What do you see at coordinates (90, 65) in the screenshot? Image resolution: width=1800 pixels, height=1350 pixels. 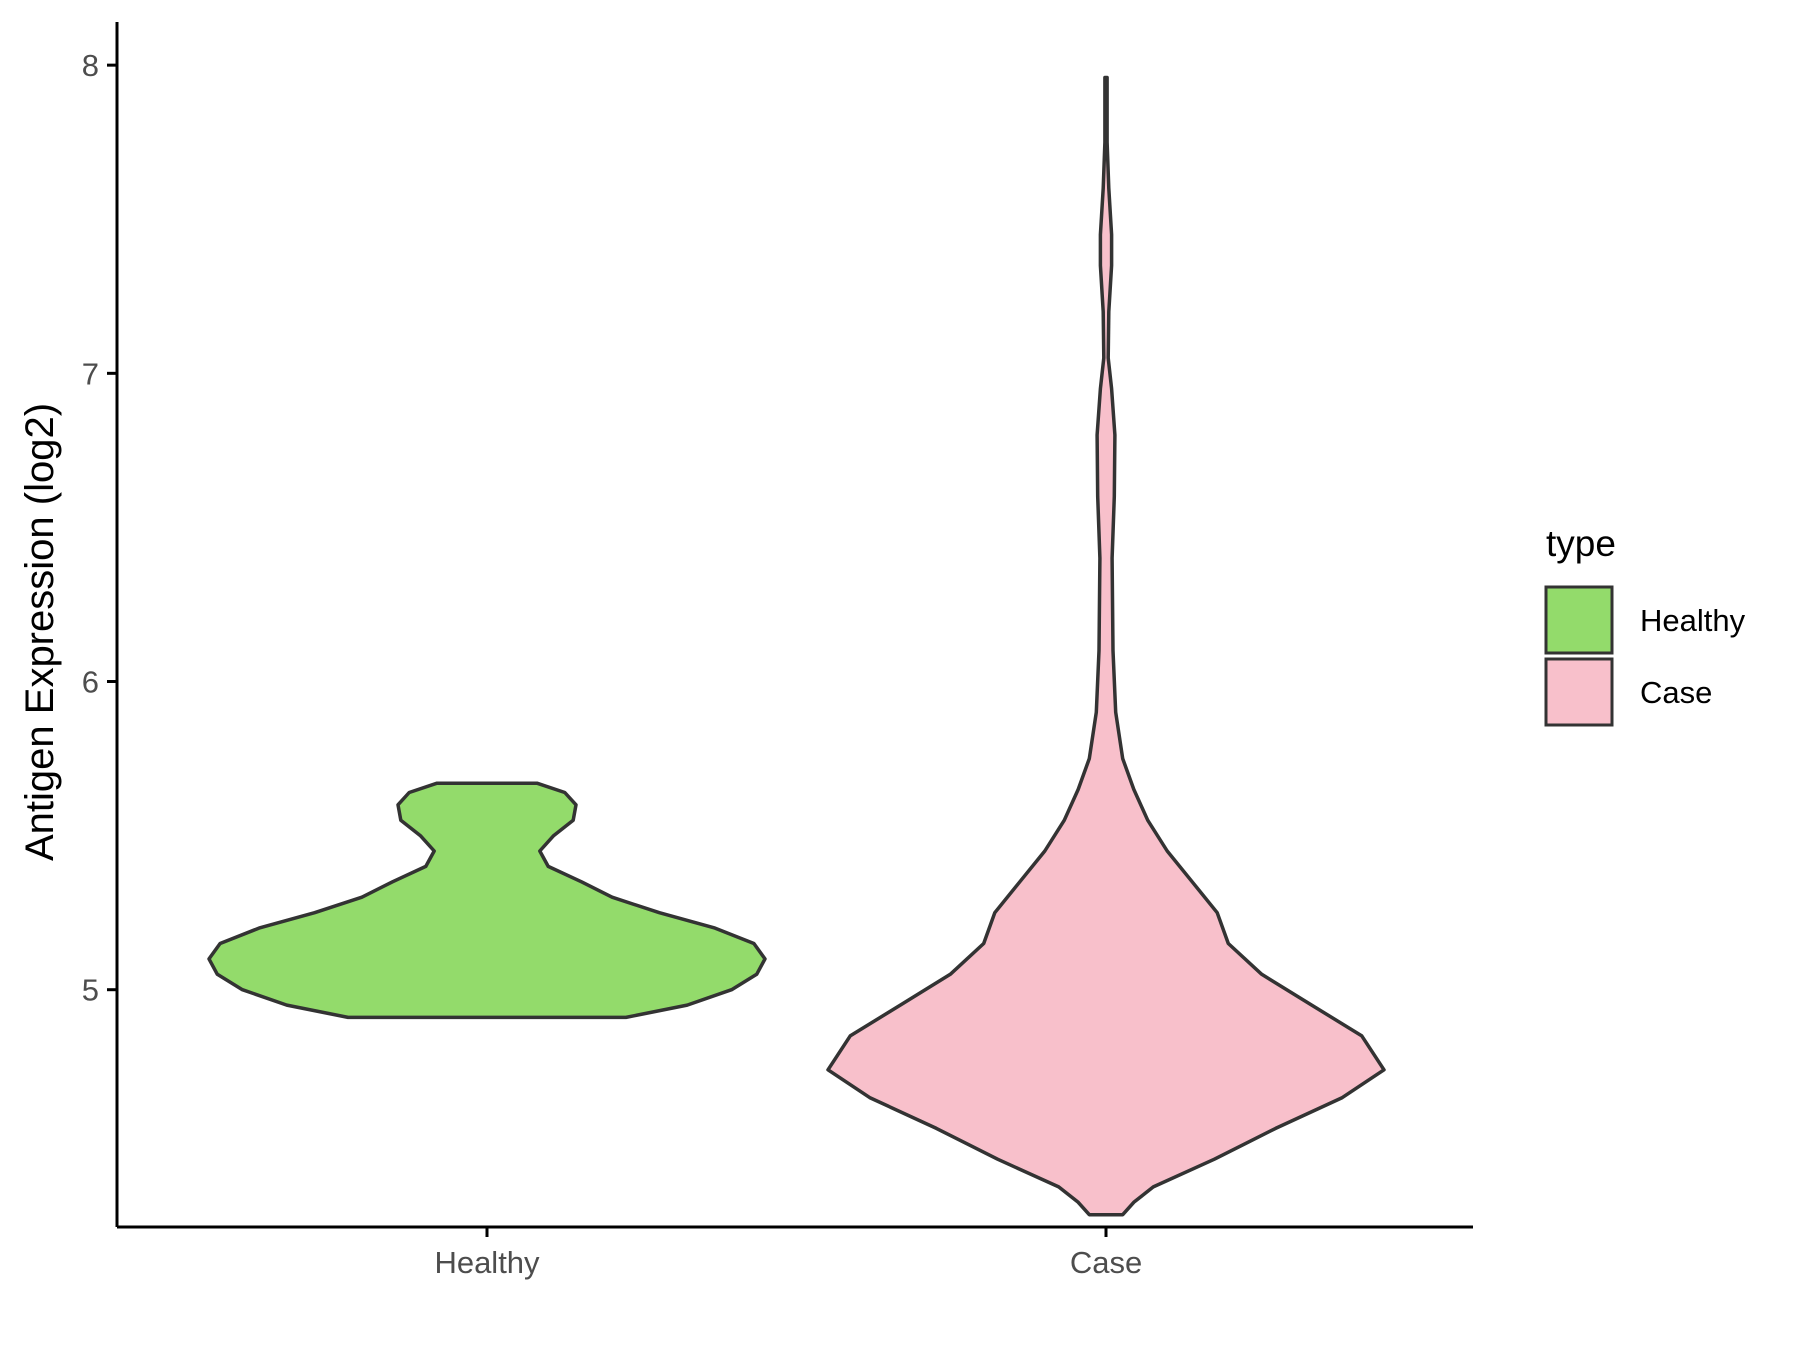 I see `y-tick-label: 8` at bounding box center [90, 65].